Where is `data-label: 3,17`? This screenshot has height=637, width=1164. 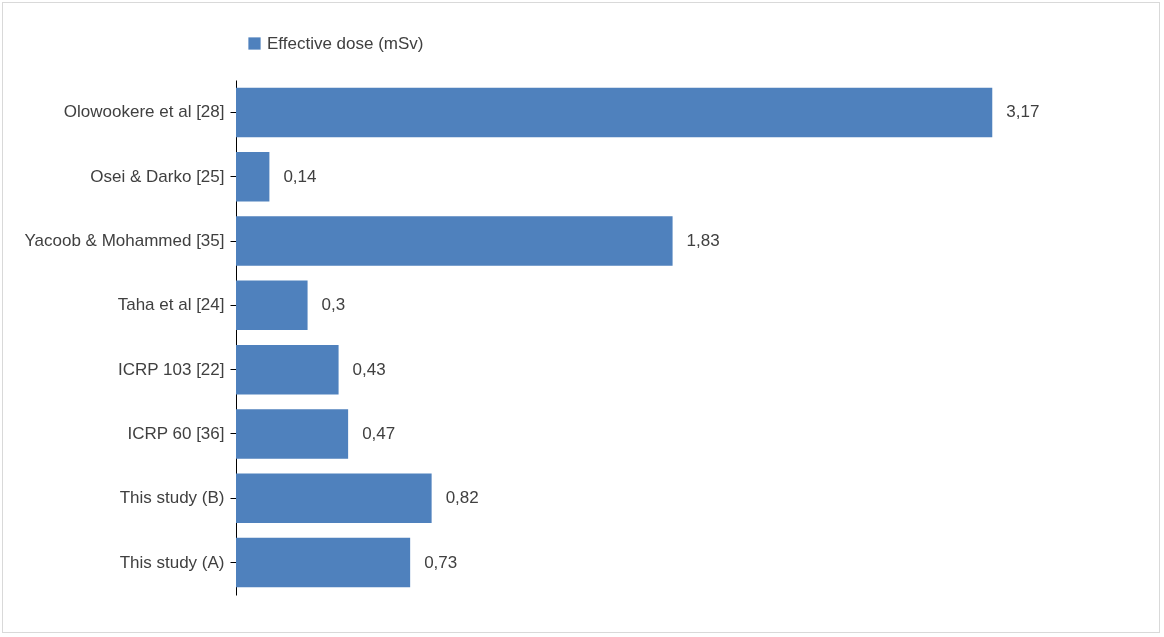
data-label: 3,17 is located at coordinates (1023, 112).